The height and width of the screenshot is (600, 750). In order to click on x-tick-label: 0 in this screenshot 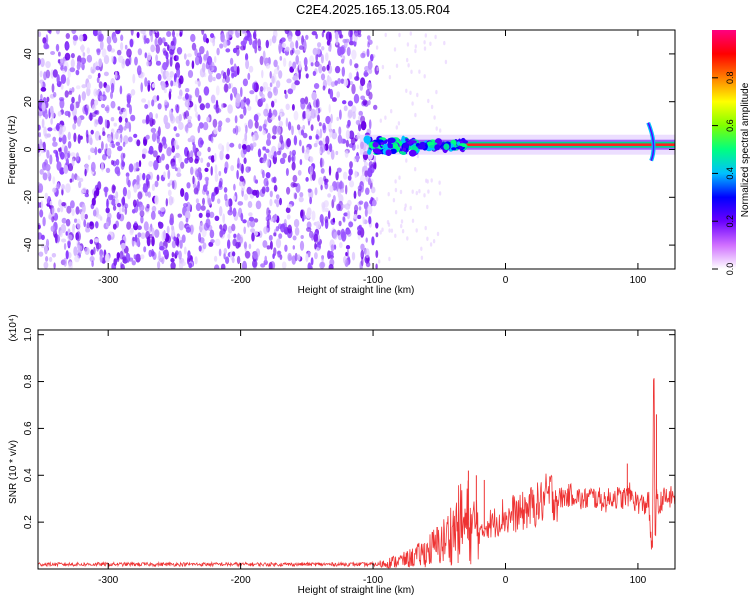, I will do `click(506, 580)`.